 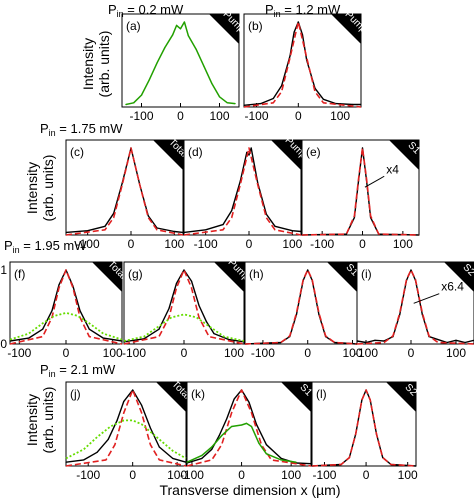 I want to click on series-measured-g, so click(x=184, y=306).